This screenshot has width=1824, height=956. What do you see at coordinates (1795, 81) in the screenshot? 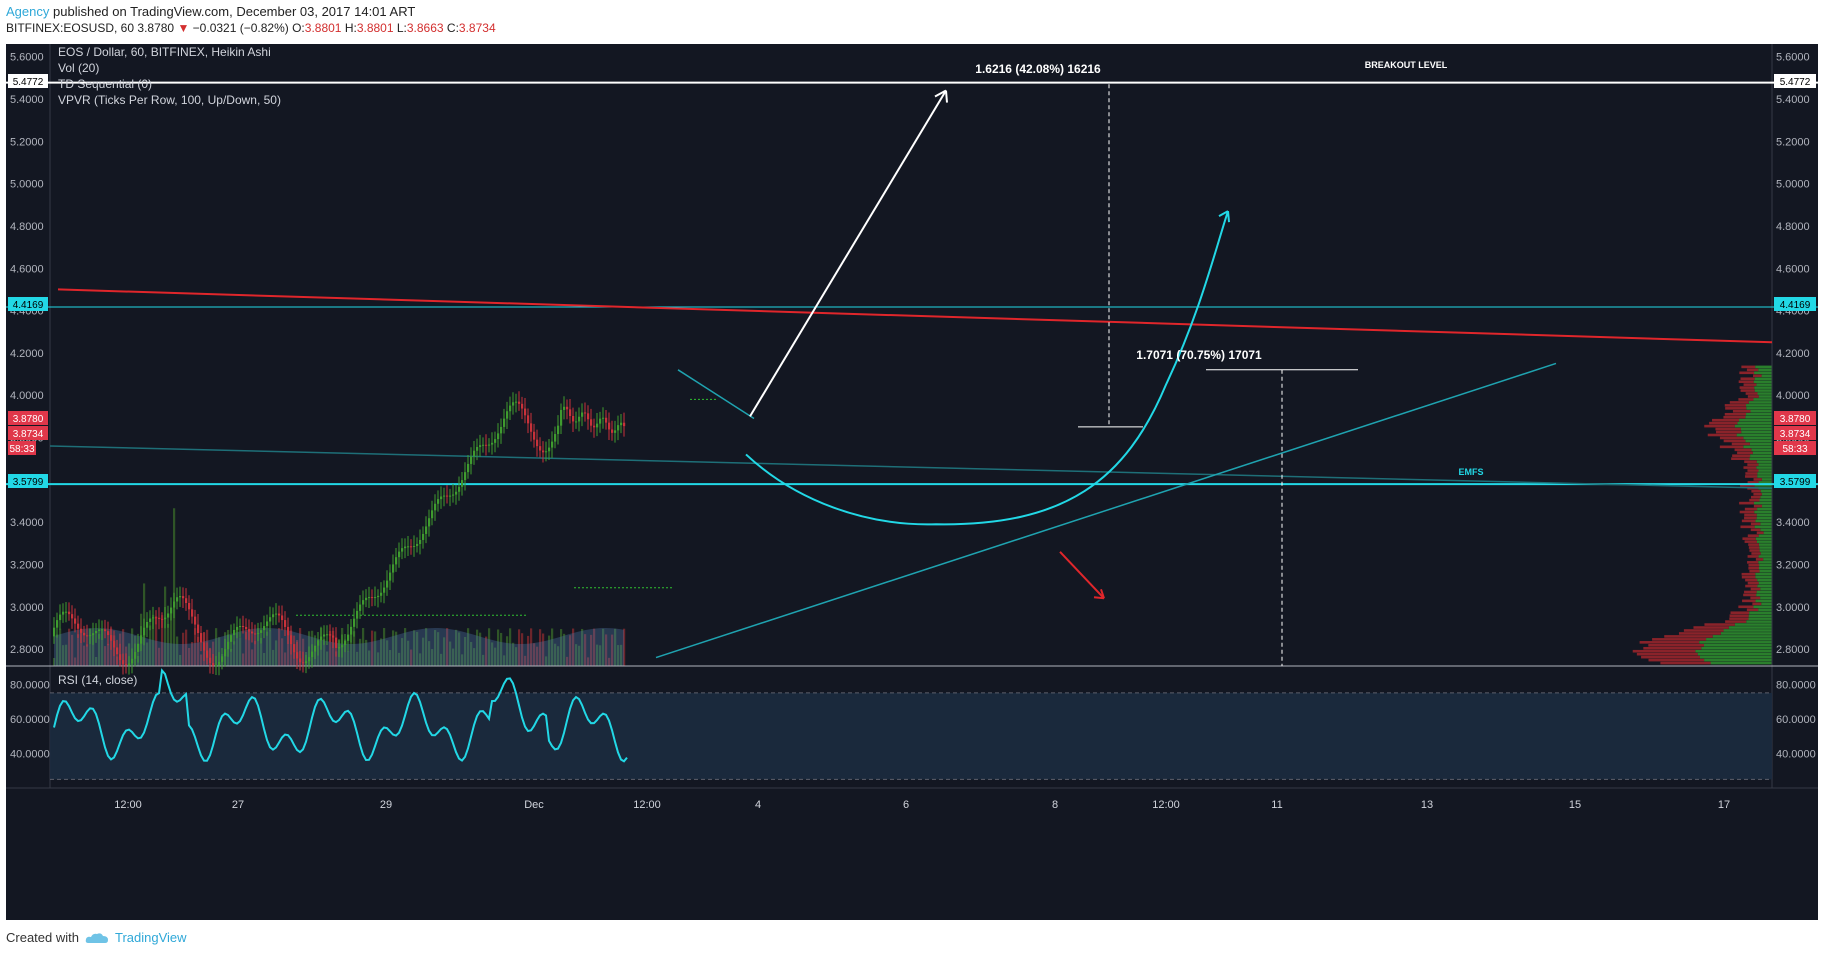
I see `badge-breakout-right: 5.4772` at bounding box center [1795, 81].